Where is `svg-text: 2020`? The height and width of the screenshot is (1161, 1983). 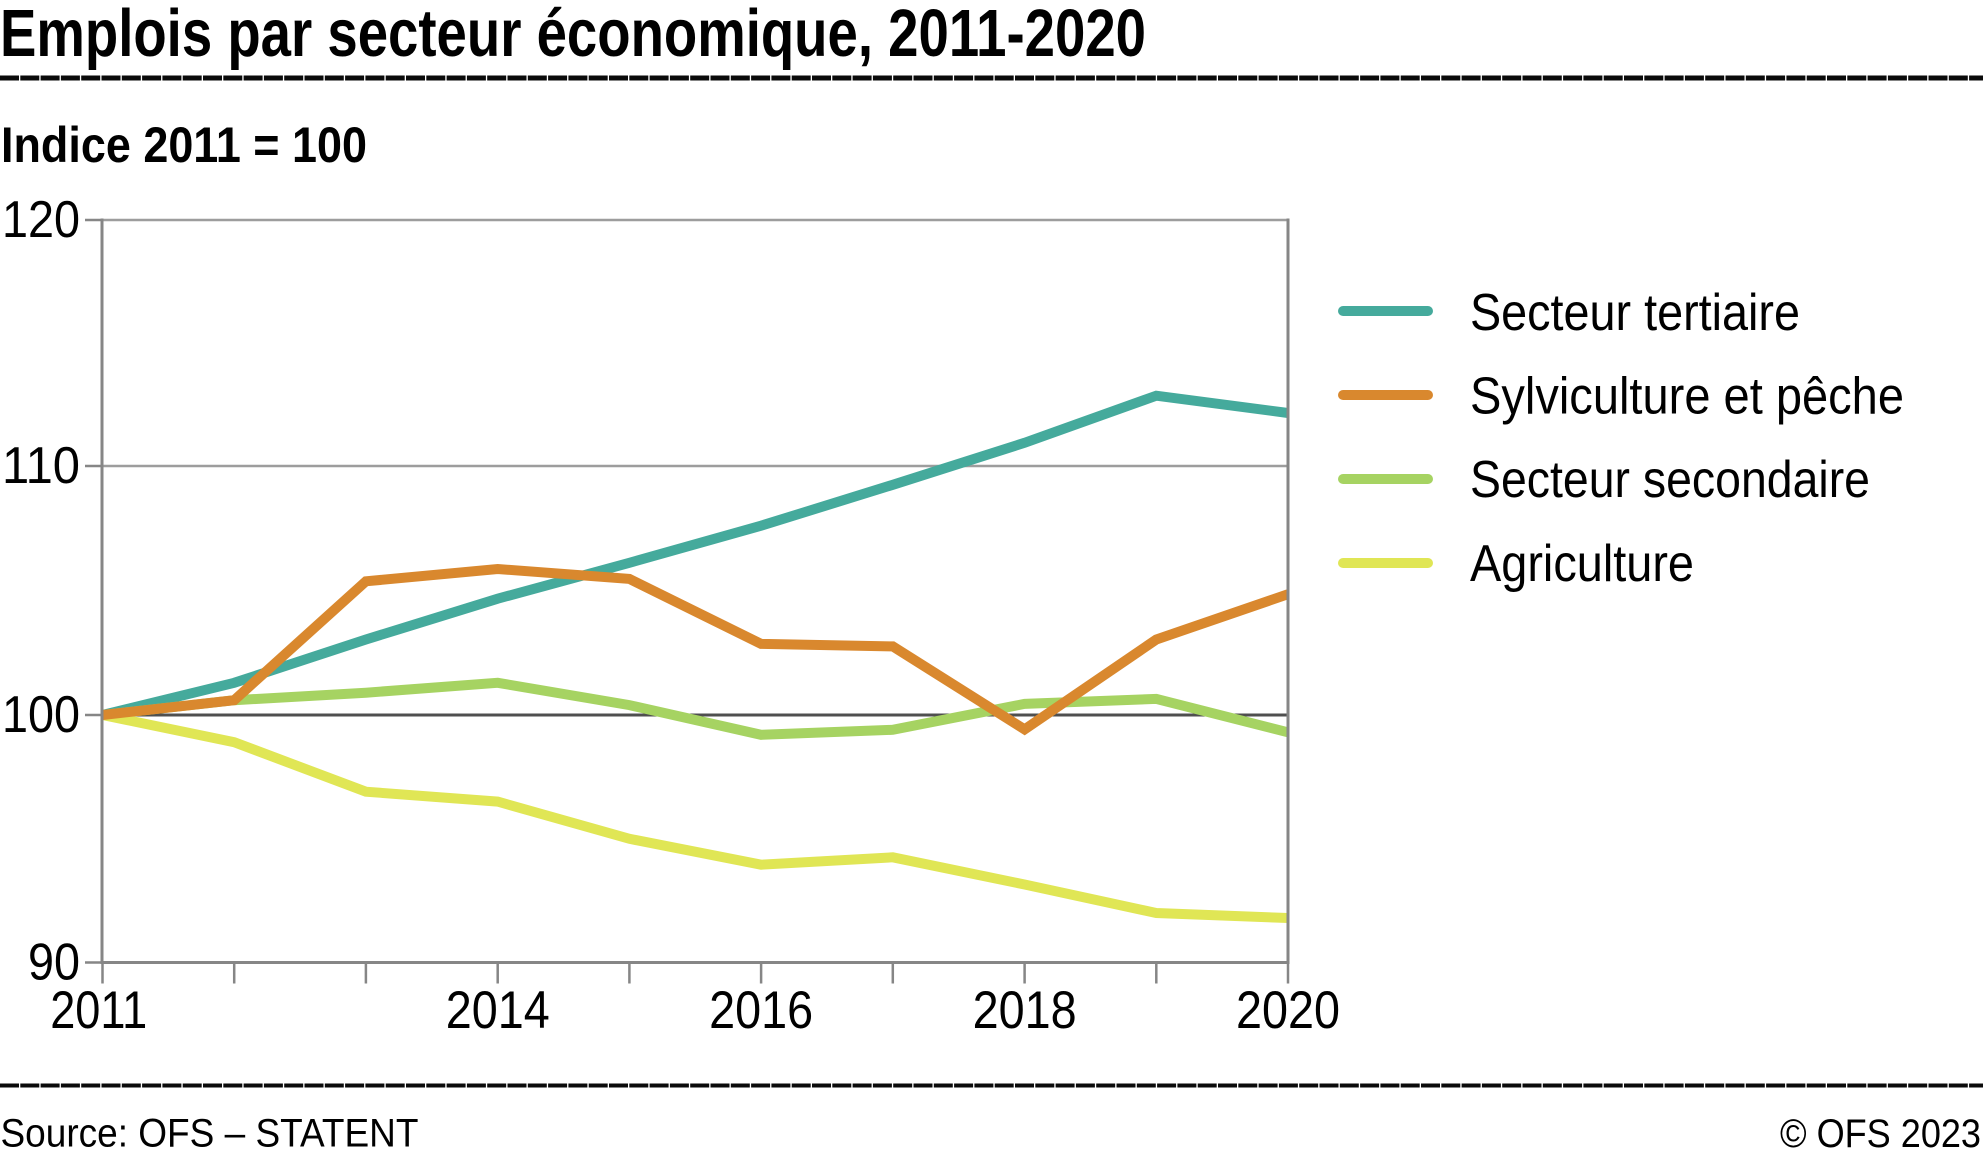 svg-text: 2020 is located at coordinates (1288, 1010).